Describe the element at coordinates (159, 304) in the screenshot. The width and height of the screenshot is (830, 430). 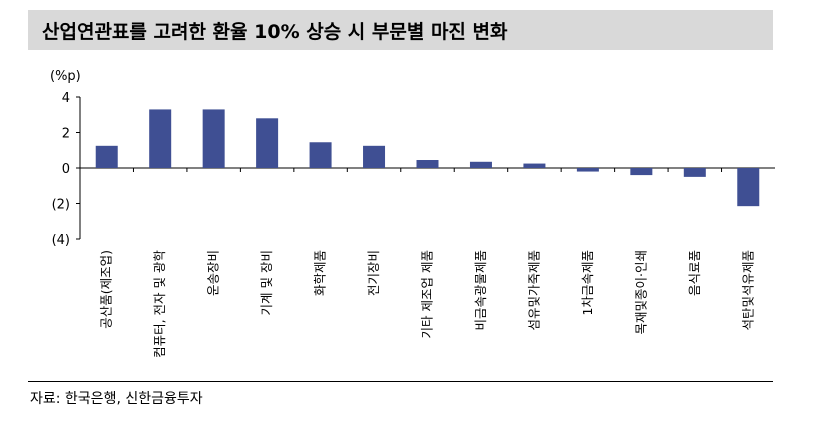
I see `category-label: 컴퓨터, 전자 및 광학` at that location.